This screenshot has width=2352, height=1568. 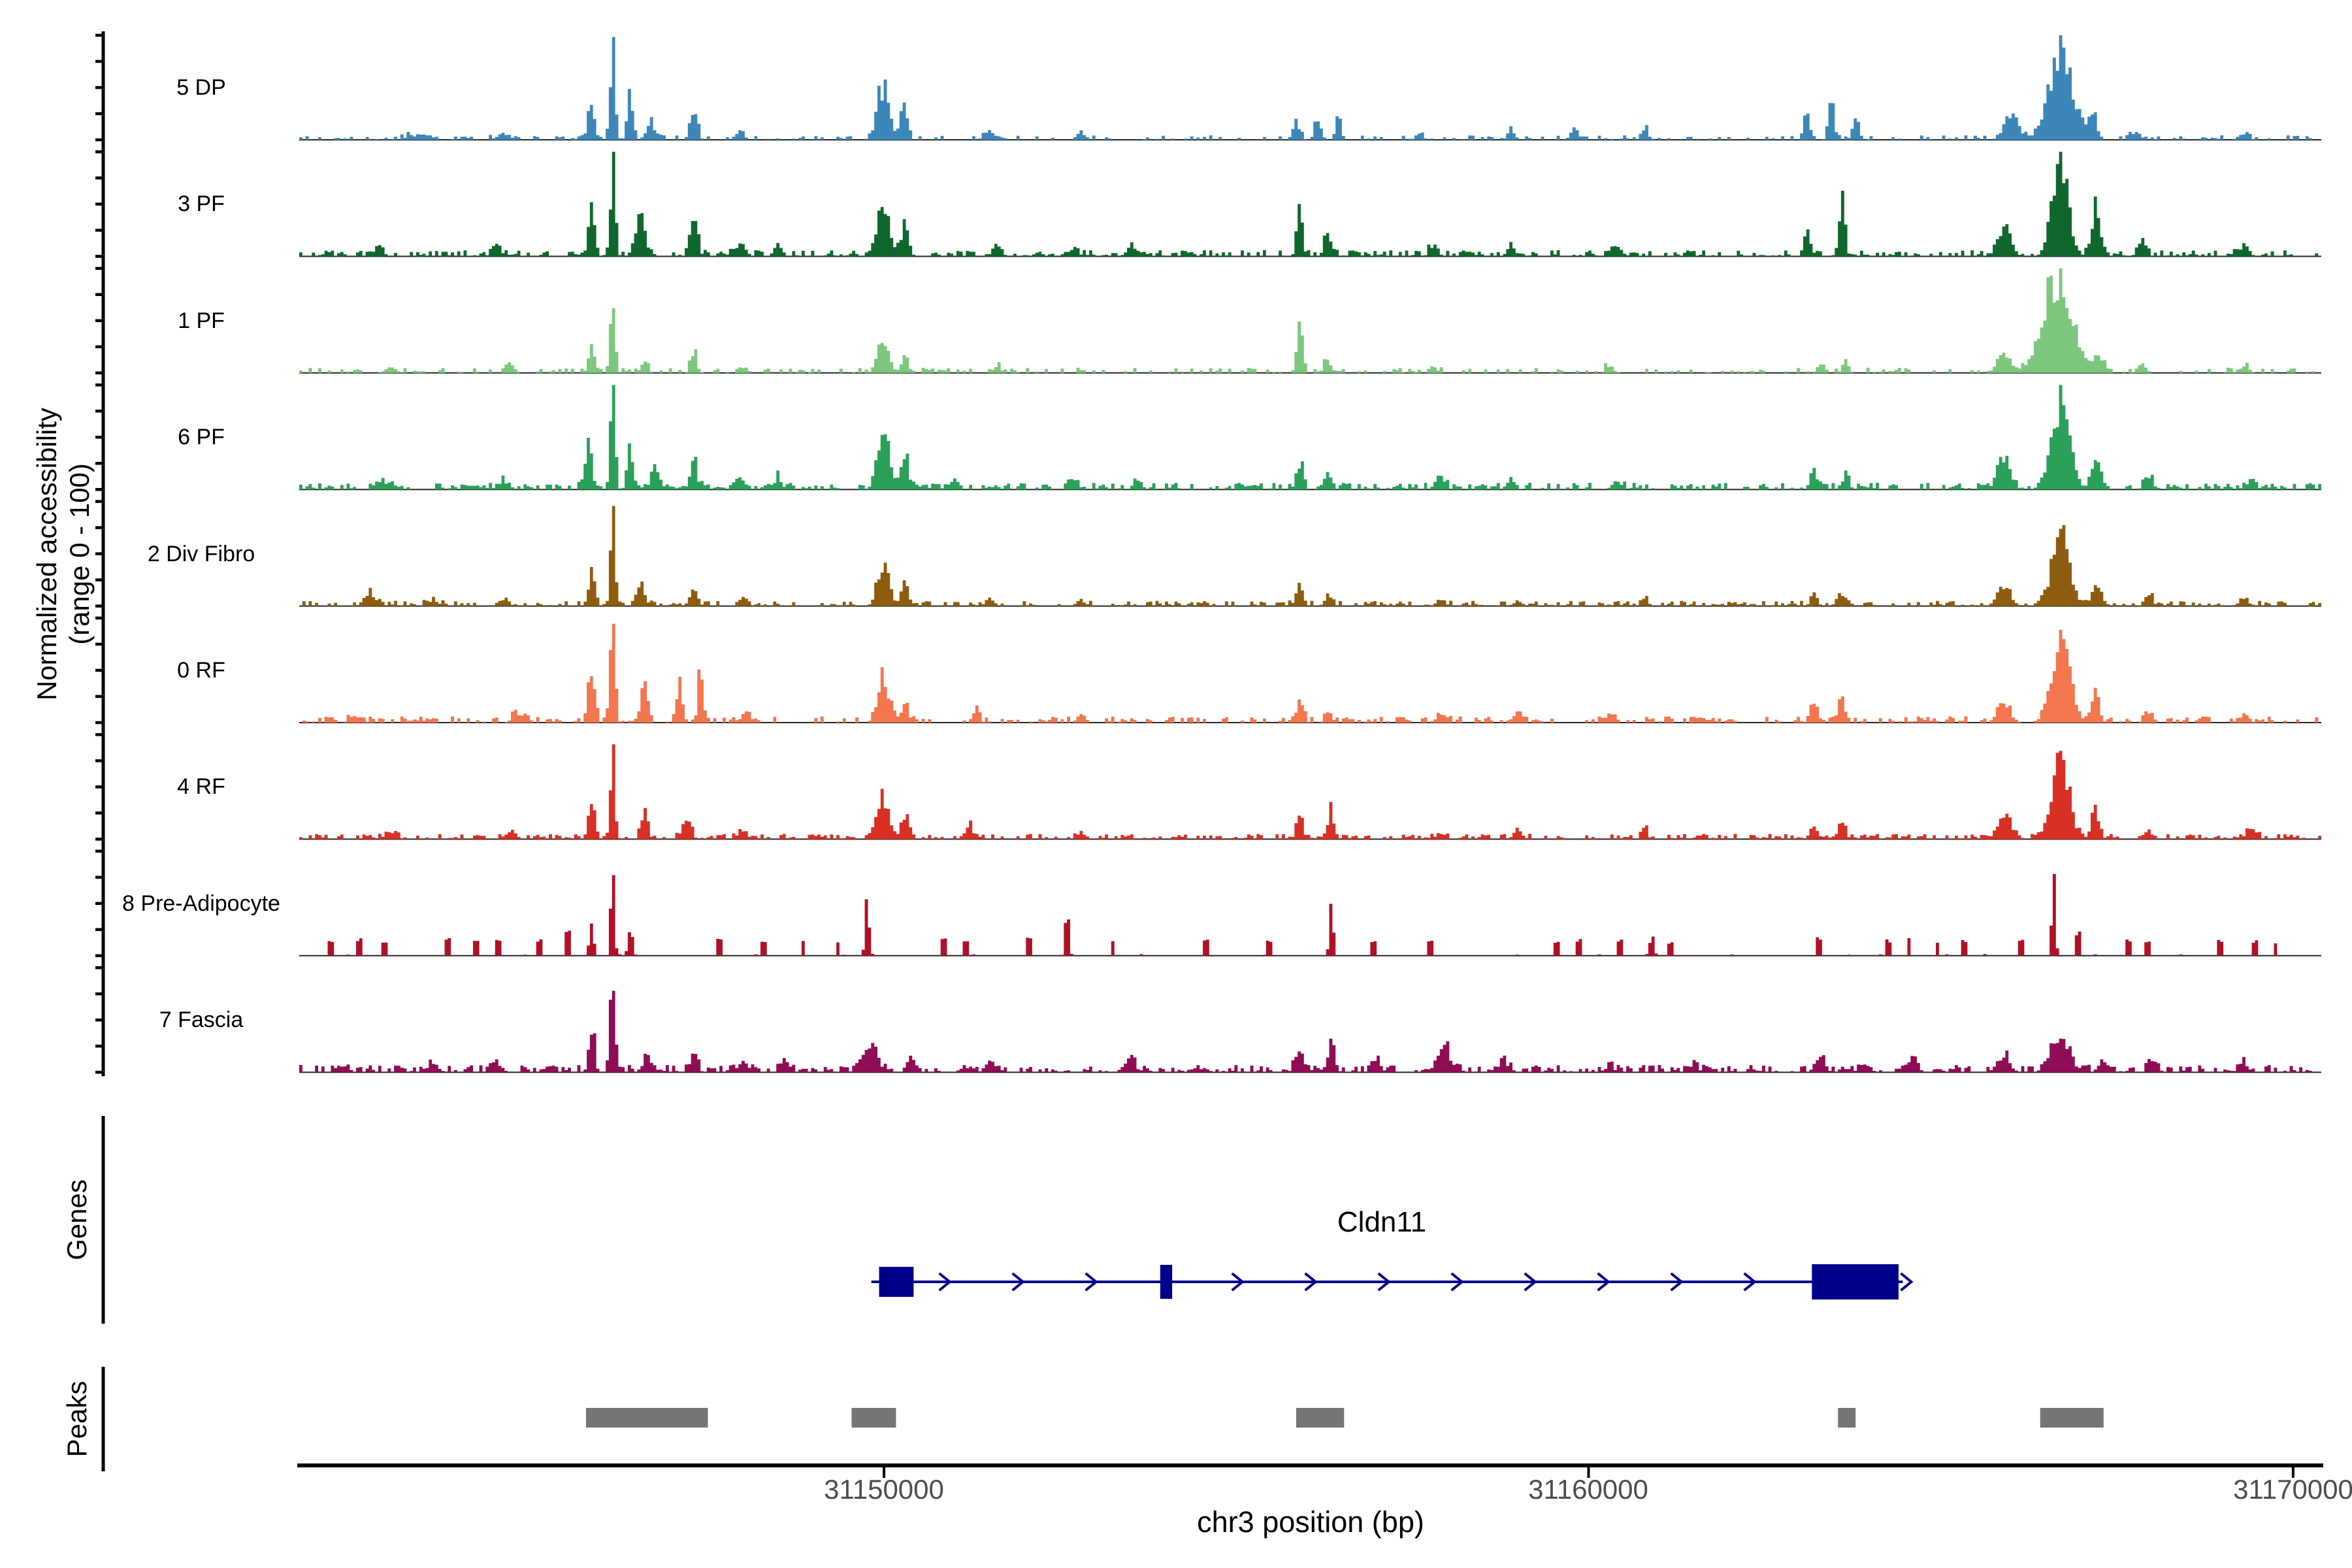 What do you see at coordinates (1588, 1489) in the screenshot?
I see `x-axis-tick-label-2: 31160000` at bounding box center [1588, 1489].